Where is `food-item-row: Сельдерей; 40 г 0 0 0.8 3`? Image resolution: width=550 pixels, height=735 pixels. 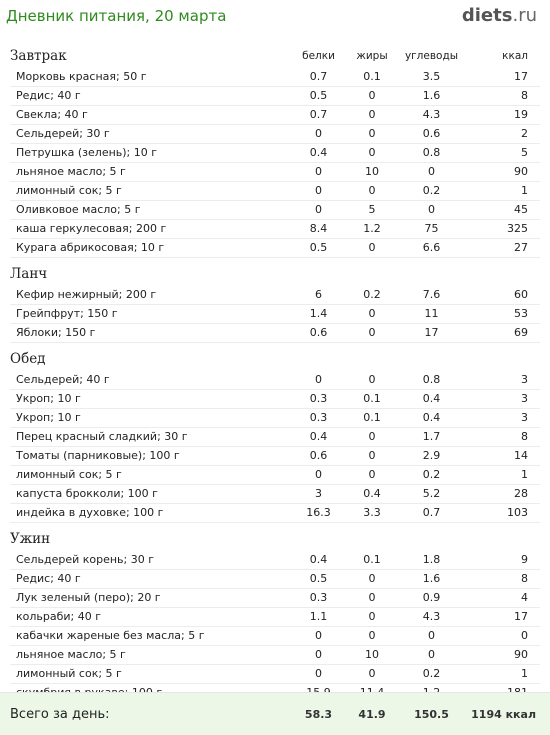
food-item-row: Сельдерей; 40 г 0 0 0.8 3 is located at coordinates (275, 380).